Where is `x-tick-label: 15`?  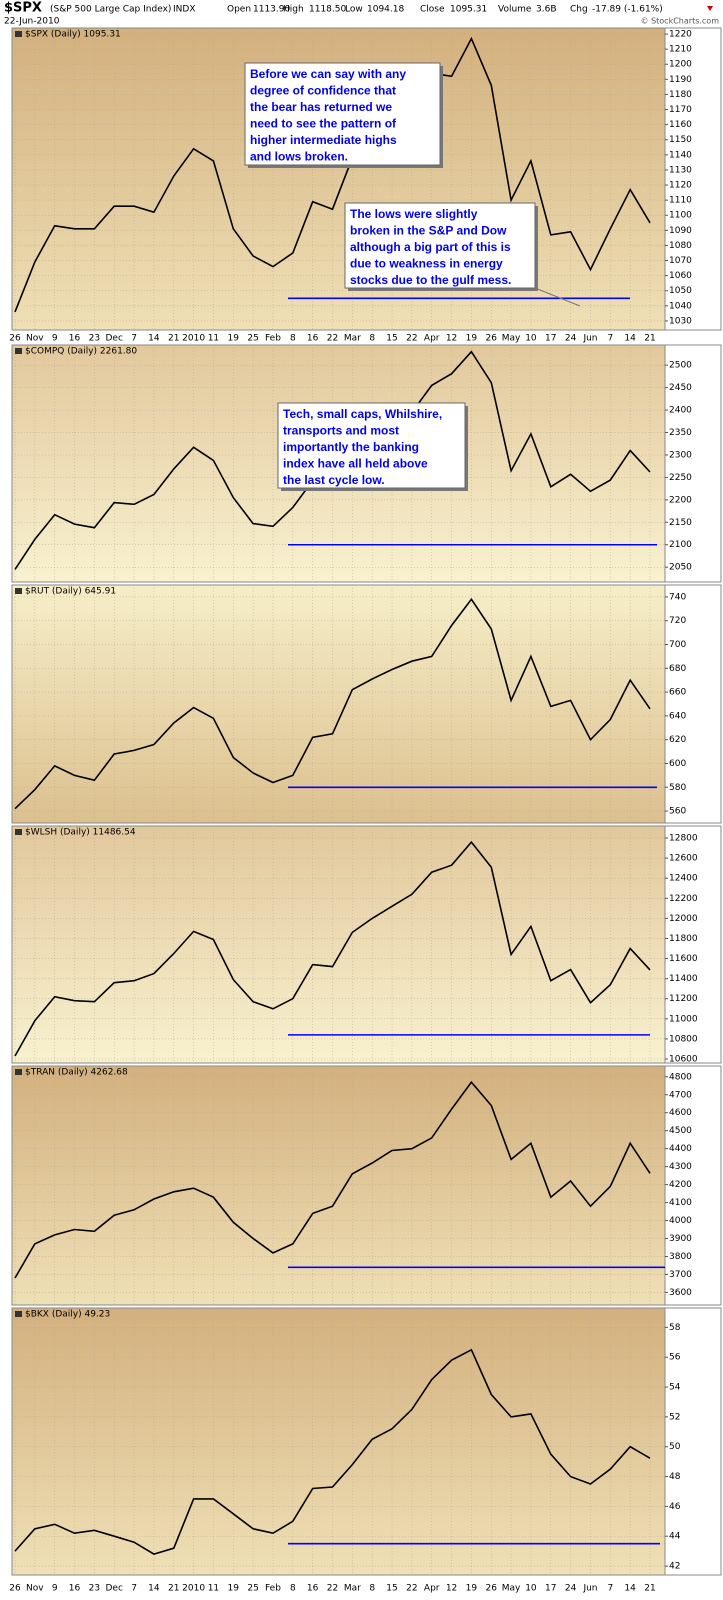
x-tick-label: 15 is located at coordinates (391, 339).